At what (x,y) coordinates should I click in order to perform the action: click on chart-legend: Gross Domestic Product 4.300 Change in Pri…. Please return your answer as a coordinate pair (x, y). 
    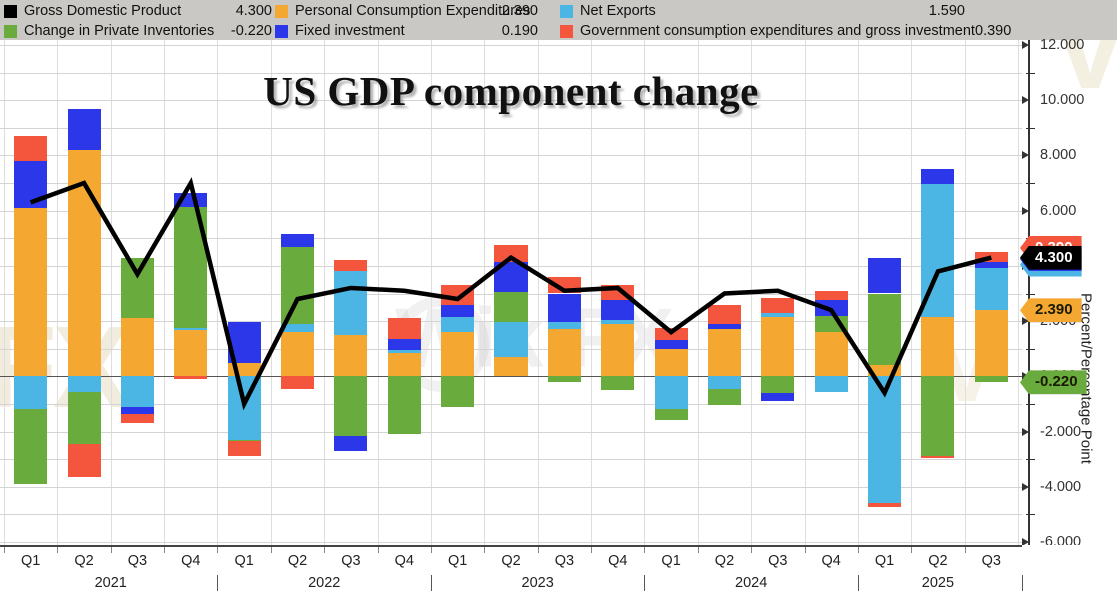
    Looking at the image, I should click on (558, 20).